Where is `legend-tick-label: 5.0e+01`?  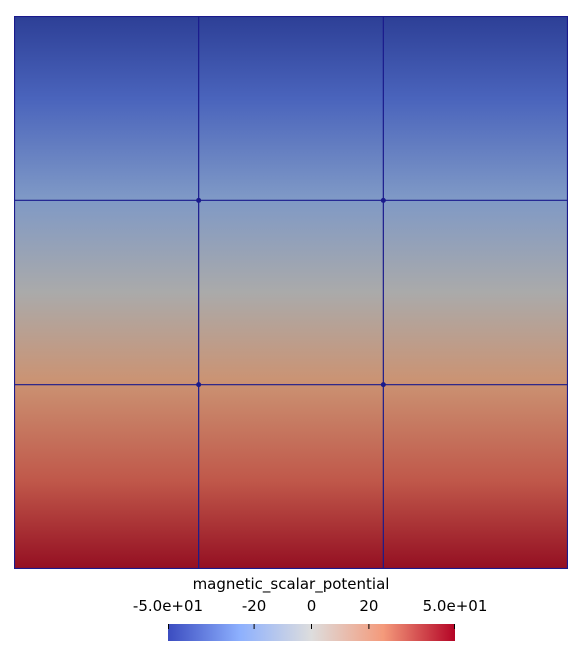
legend-tick-label: 5.0e+01 is located at coordinates (455, 606).